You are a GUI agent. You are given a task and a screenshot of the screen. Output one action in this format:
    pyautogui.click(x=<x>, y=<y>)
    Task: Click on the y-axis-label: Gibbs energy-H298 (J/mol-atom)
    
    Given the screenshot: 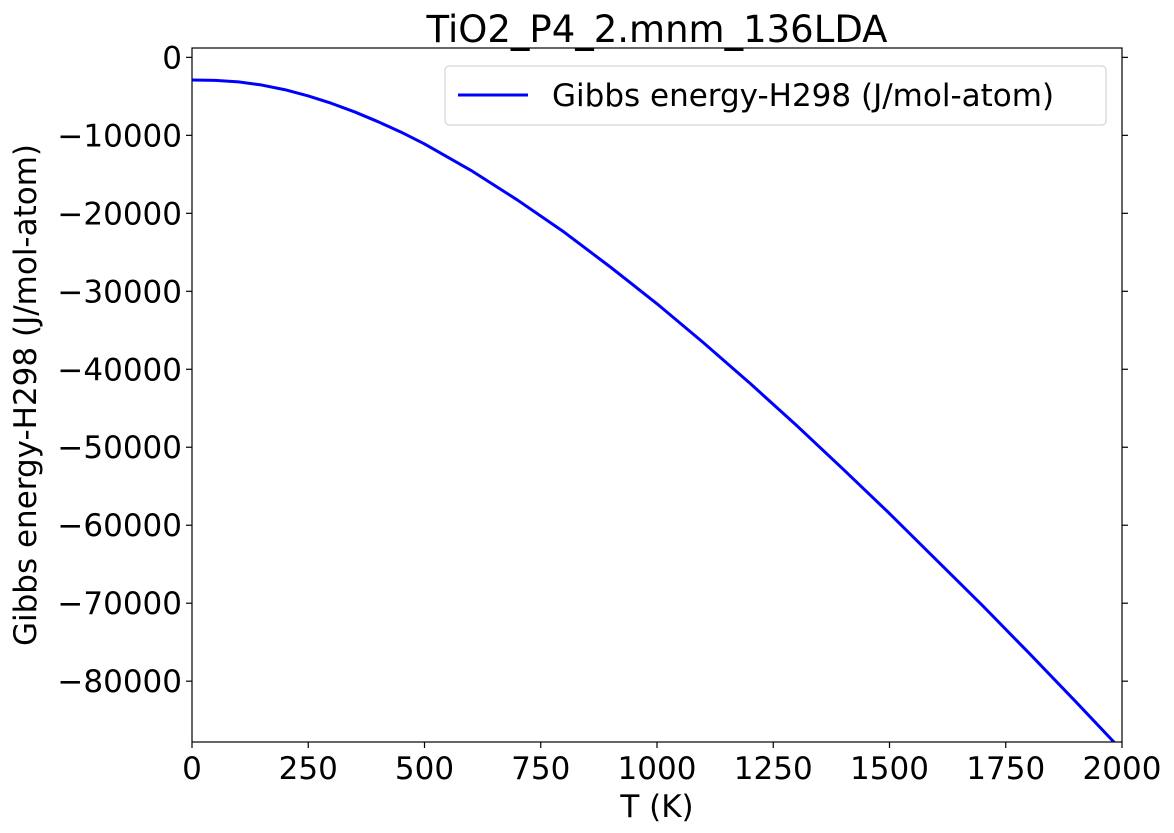 What is the action you would take?
    pyautogui.click(x=26, y=395)
    